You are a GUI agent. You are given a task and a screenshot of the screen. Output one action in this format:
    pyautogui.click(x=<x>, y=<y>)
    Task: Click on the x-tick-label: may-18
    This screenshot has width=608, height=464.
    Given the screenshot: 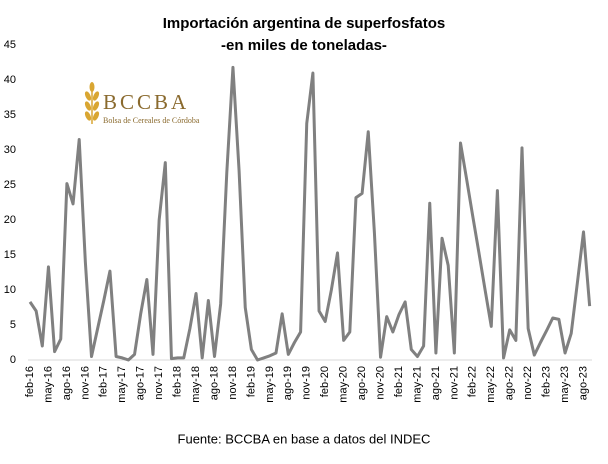 What is the action you would take?
    pyautogui.click(x=196, y=384)
    